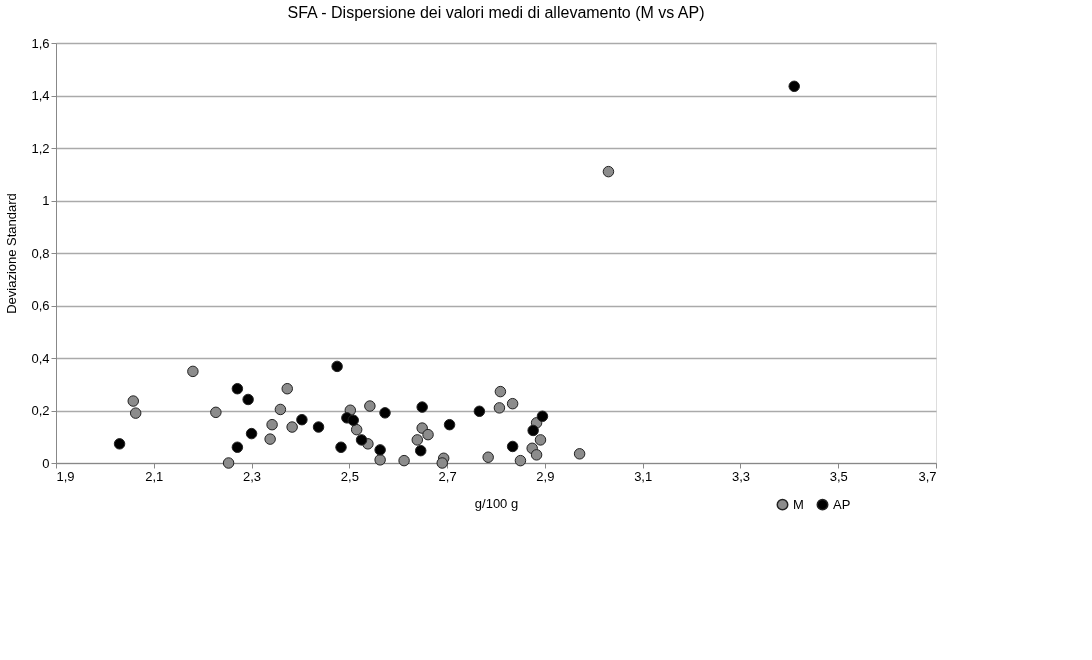  What do you see at coordinates (447, 476) in the screenshot?
I see `x-tick-label: 2,7` at bounding box center [447, 476].